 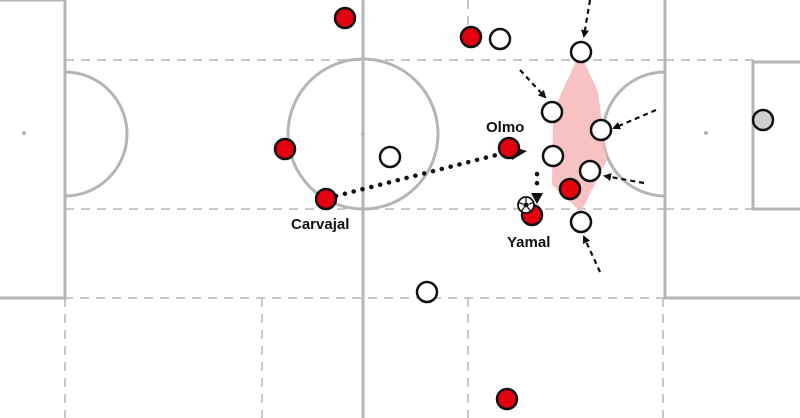 What do you see at coordinates (528, 242) in the screenshot?
I see `label-yamal: Yamal` at bounding box center [528, 242].